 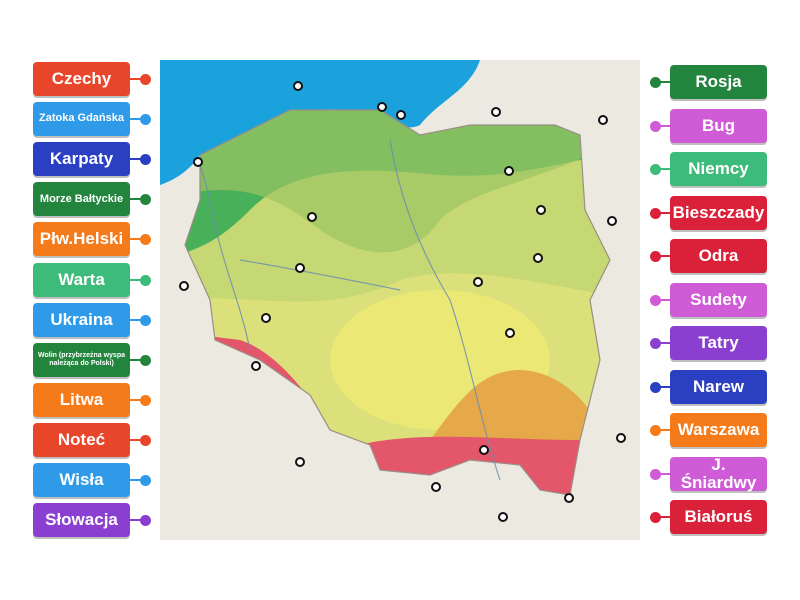 What do you see at coordinates (718, 430) in the screenshot?
I see `label-tile: Warszawa` at bounding box center [718, 430].